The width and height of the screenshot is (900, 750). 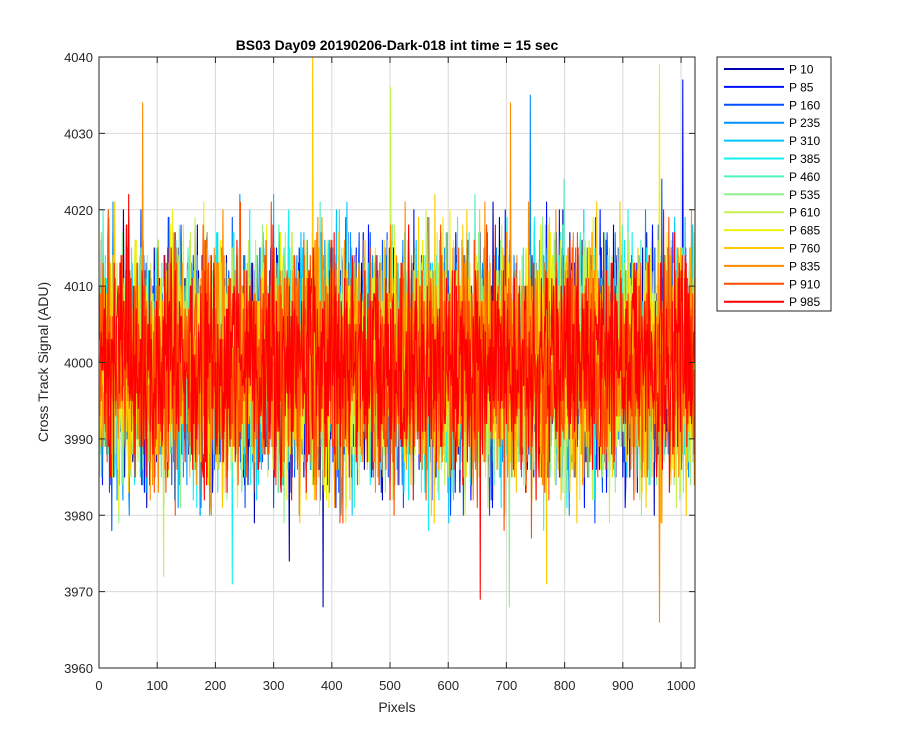 I want to click on legend-label: P 310, so click(x=804, y=141).